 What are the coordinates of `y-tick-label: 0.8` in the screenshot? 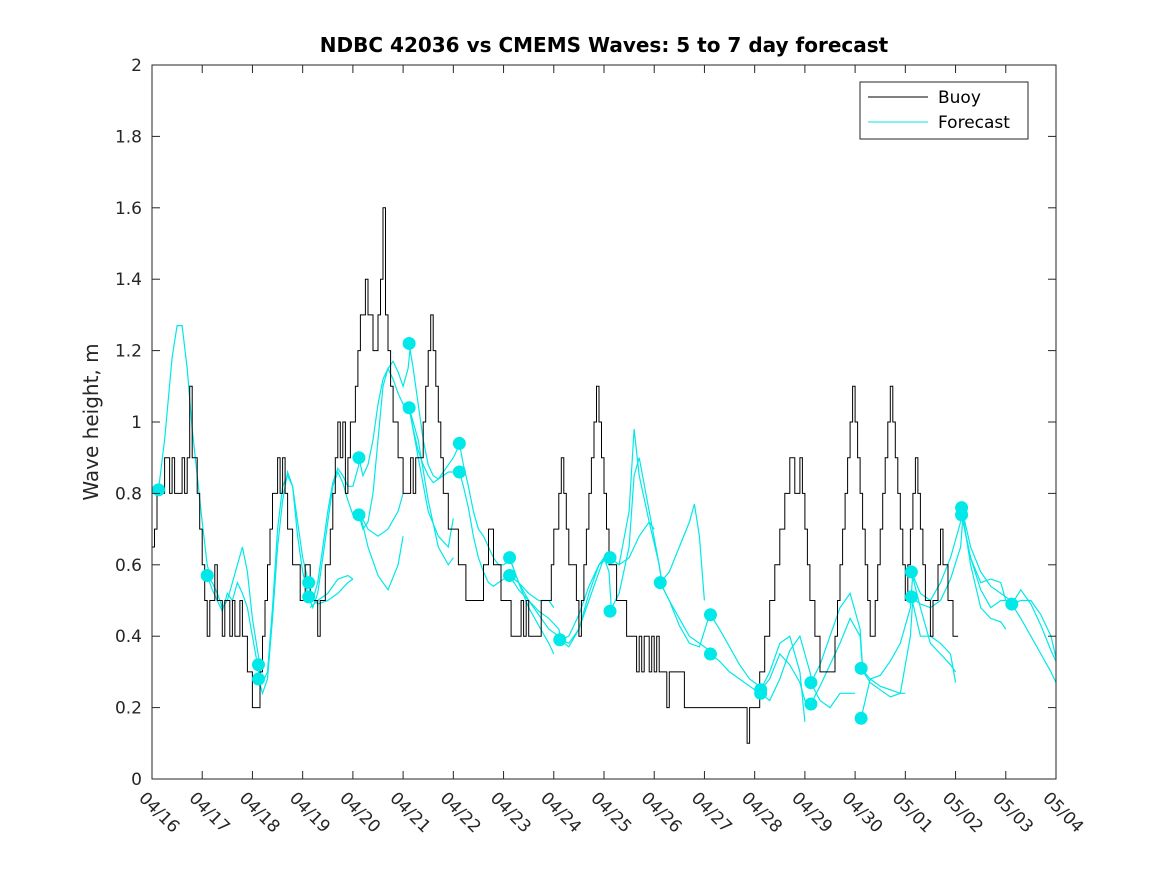 It's located at (128, 494).